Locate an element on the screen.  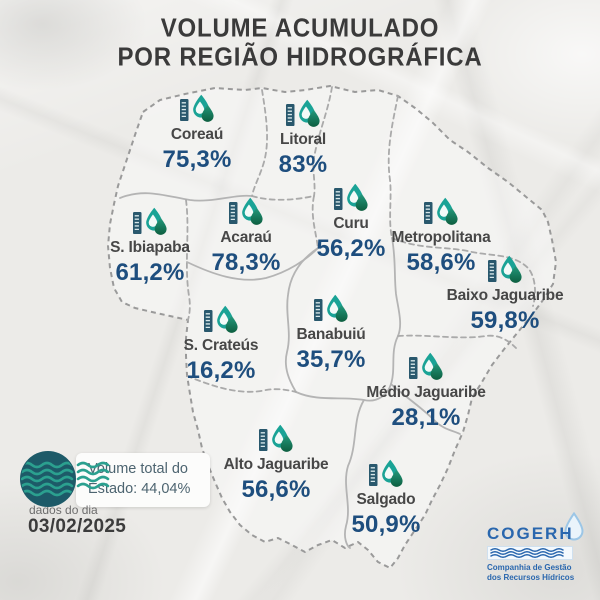
region-label: Salgado is located at coordinates (386, 499).